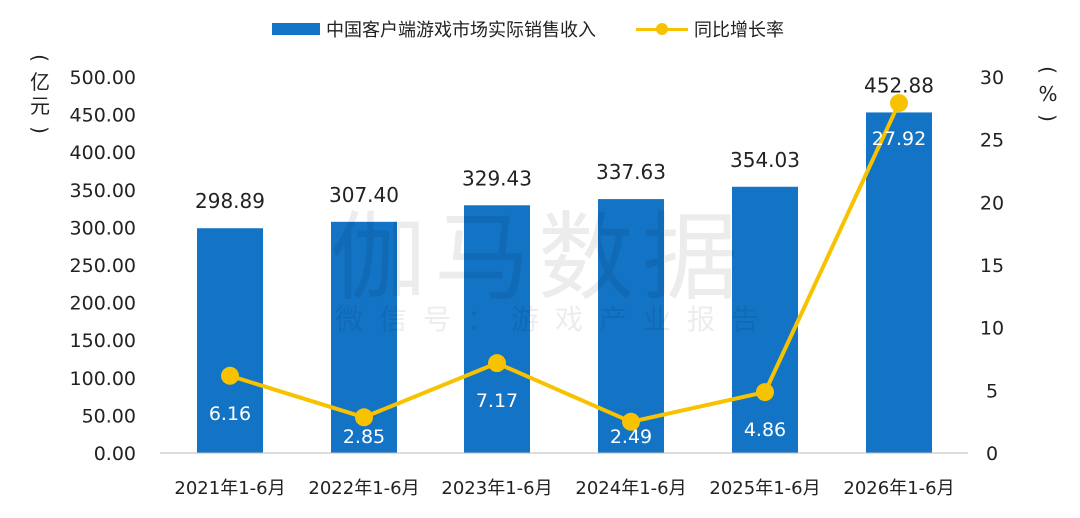 This screenshot has width=1080, height=518. What do you see at coordinates (764, 488) in the screenshot?
I see `x-axis-tick-label: 2025年1-6月` at bounding box center [764, 488].